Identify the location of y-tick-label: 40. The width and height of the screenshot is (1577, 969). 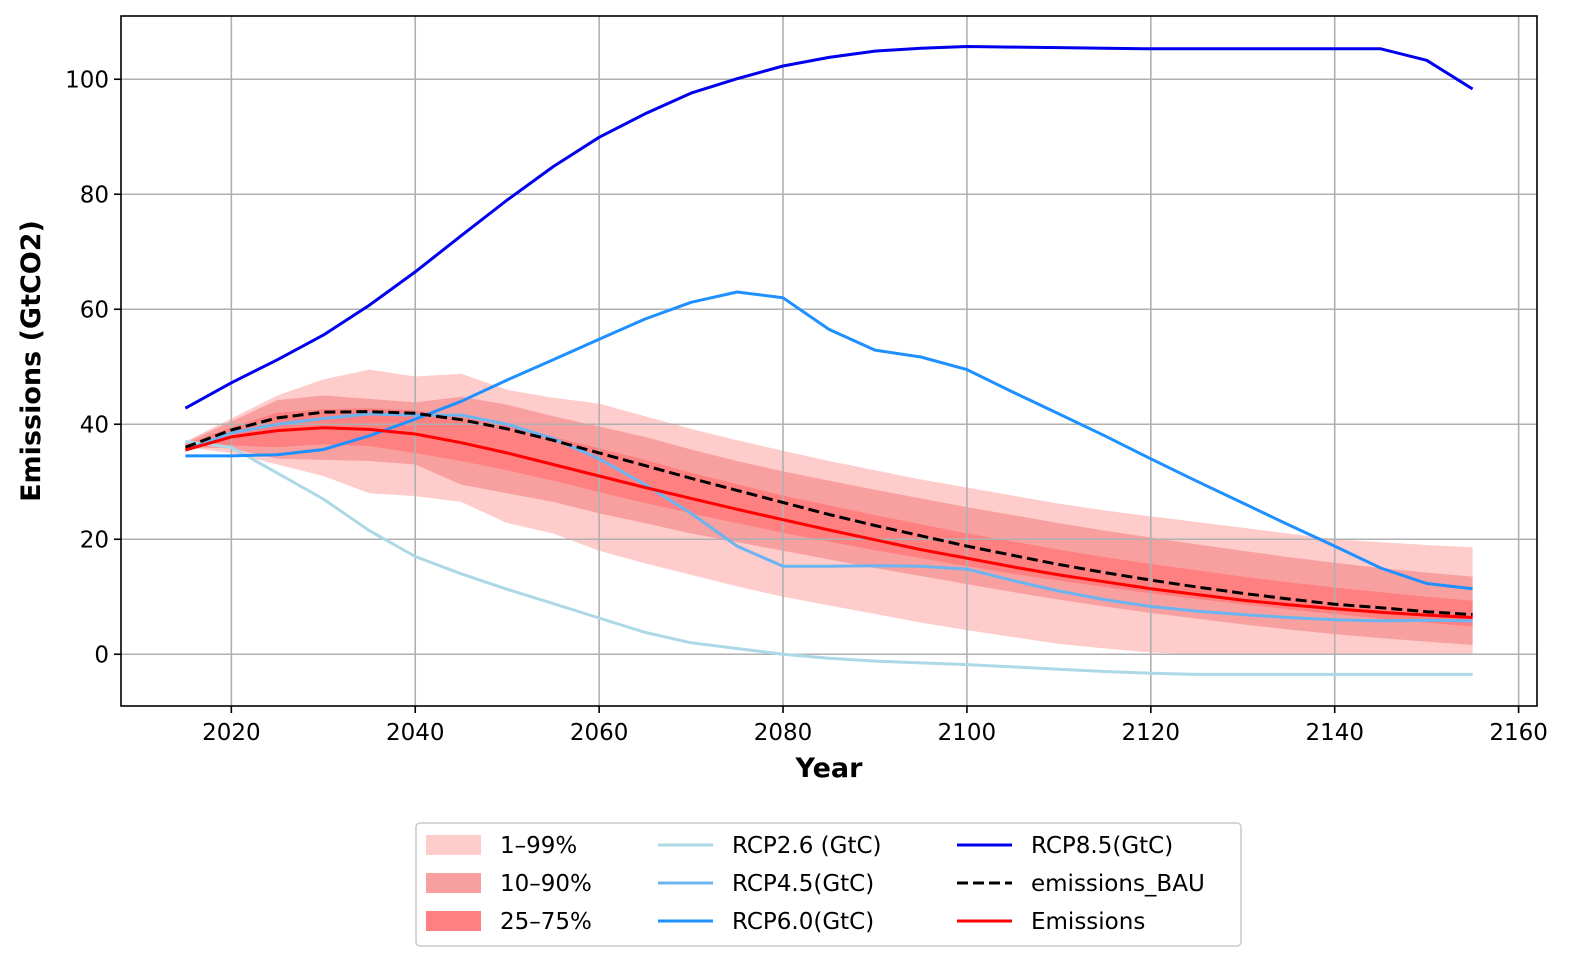
(94, 425).